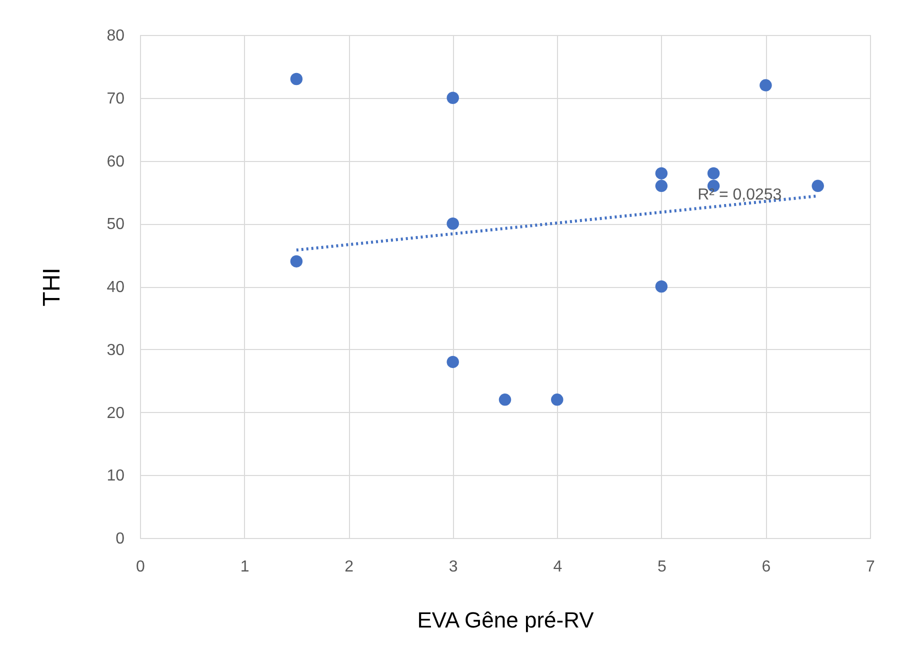 The width and height of the screenshot is (922, 661). I want to click on y-tick-label: 30, so click(115, 350).